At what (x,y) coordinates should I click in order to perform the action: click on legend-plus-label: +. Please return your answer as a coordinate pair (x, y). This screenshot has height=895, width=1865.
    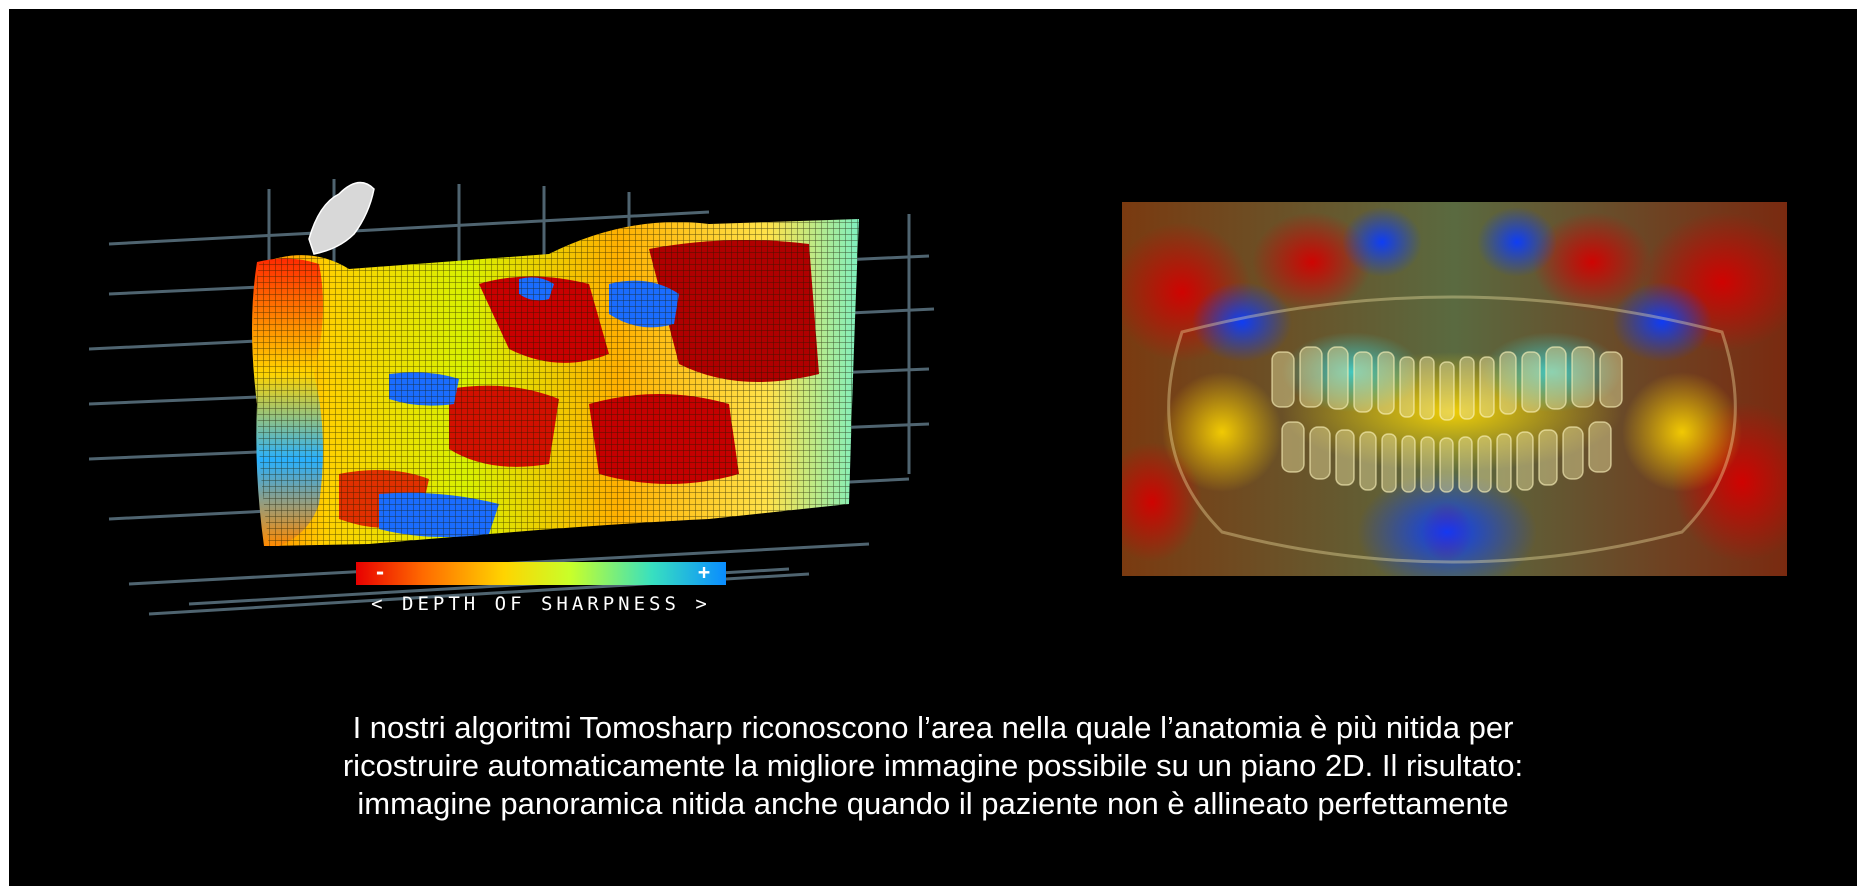
    Looking at the image, I should click on (703, 572).